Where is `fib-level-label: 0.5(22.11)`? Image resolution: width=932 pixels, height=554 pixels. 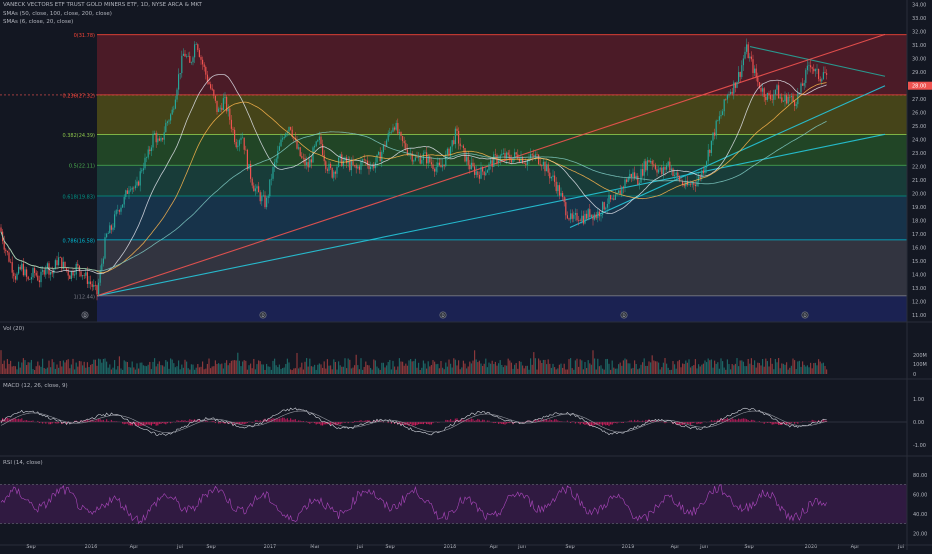 fib-level-label: 0.5(22.11) is located at coordinates (82, 167).